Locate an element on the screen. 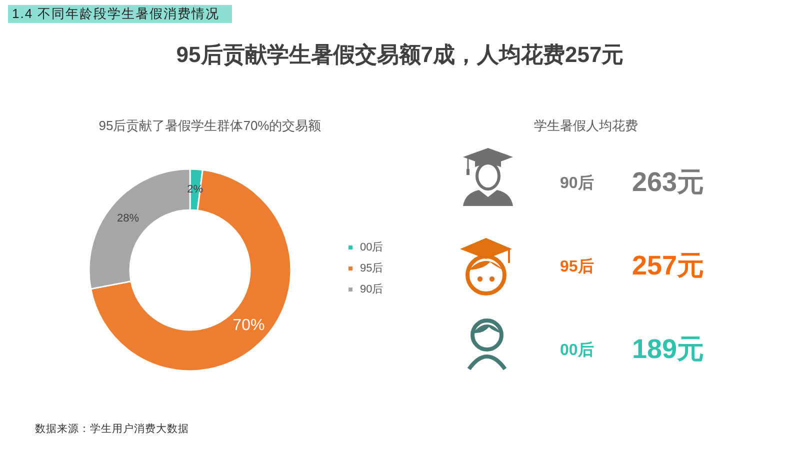  chart-title: 95后贡献了暑假学生群体70%的交易额 is located at coordinates (210, 126).